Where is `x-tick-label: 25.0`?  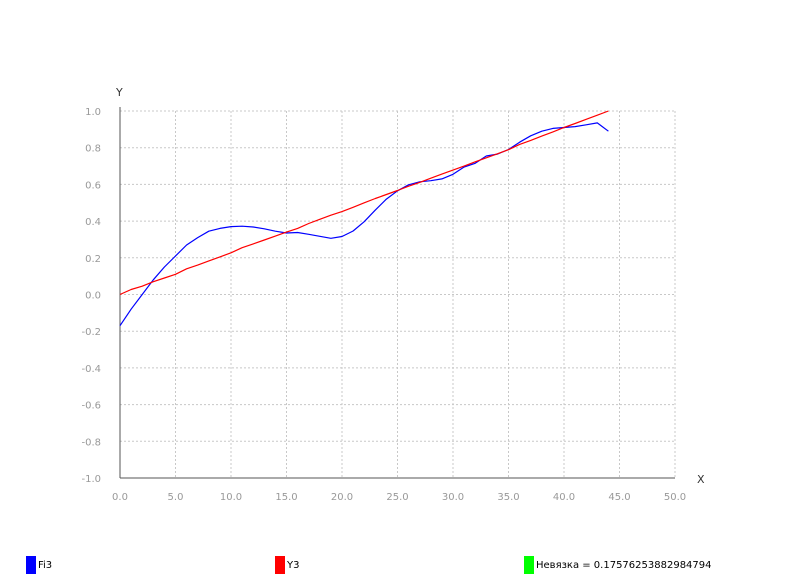
x-tick-label: 25.0 is located at coordinates (397, 497).